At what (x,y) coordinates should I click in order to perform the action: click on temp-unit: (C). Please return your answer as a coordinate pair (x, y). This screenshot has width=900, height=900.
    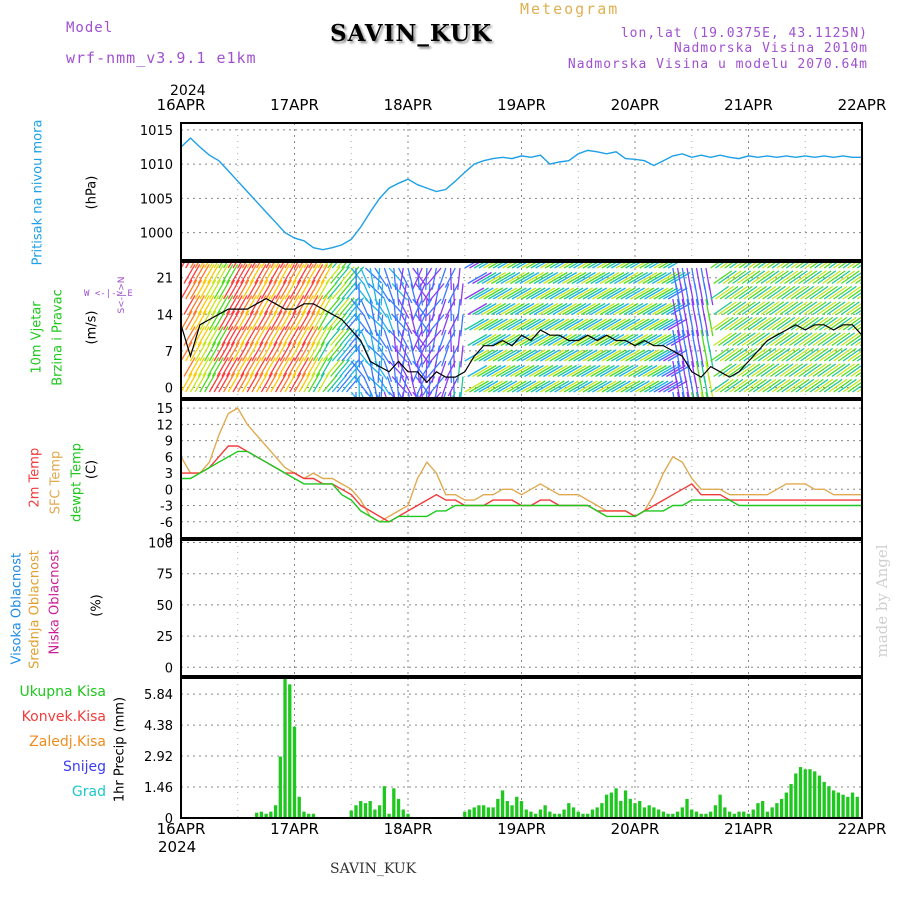
    Looking at the image, I should click on (92, 469).